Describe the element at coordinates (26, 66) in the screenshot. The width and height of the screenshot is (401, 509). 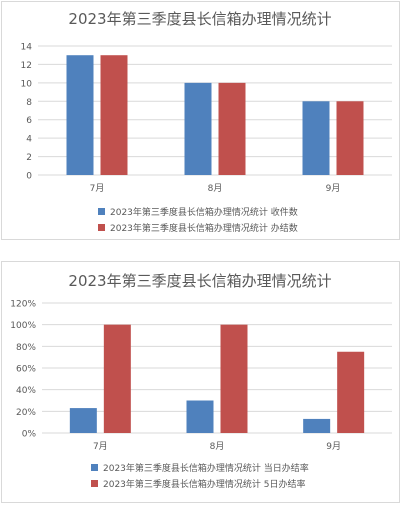
I see `y-tick-label: 12` at that location.